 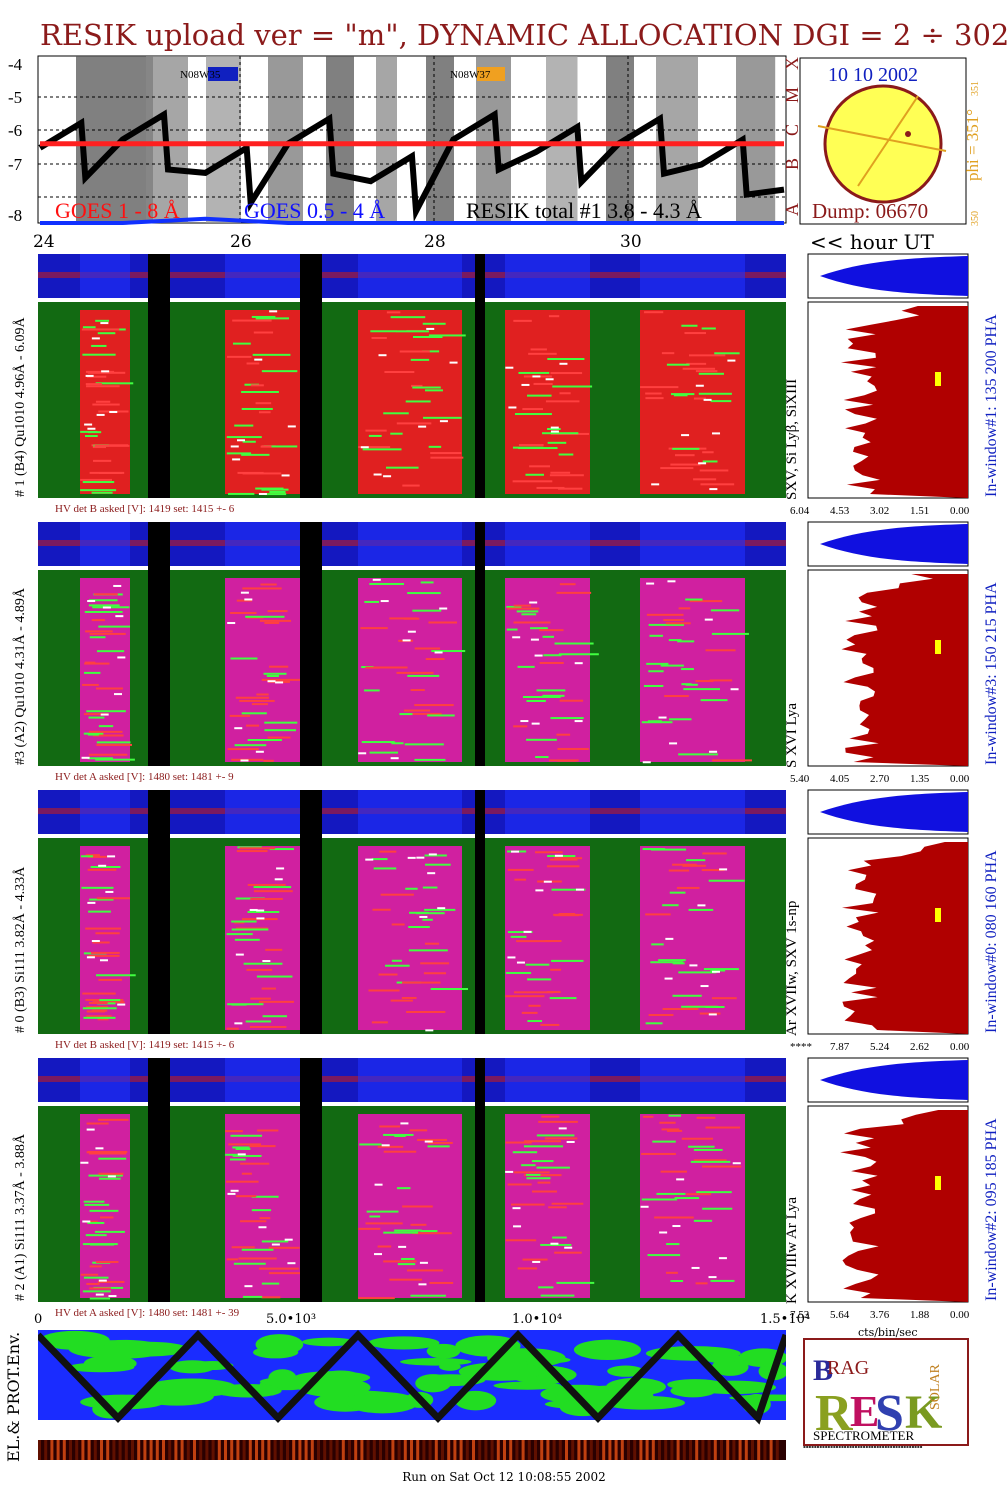 What do you see at coordinates (923, 1412) in the screenshot?
I see `svg-text: K` at bounding box center [923, 1412].